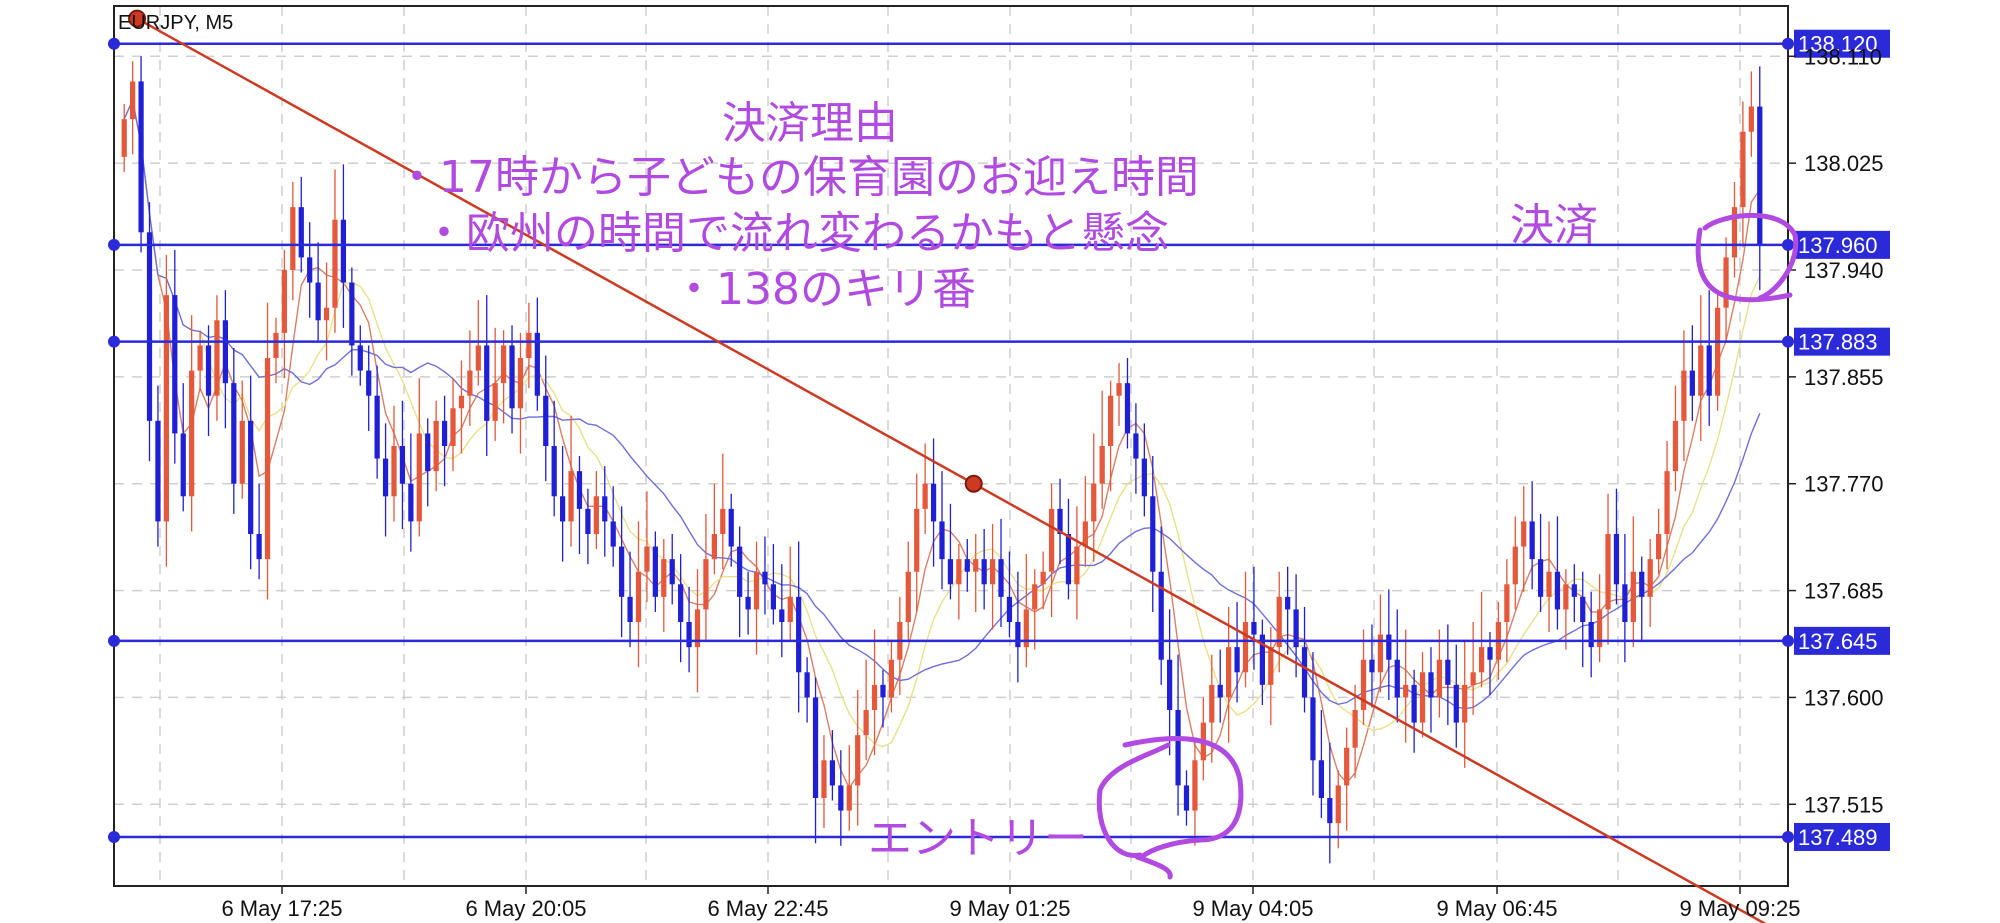 The image size is (2000, 923). What do you see at coordinates (767, 908) in the screenshot?
I see `x-tick-label: 6 May 22:45` at bounding box center [767, 908].